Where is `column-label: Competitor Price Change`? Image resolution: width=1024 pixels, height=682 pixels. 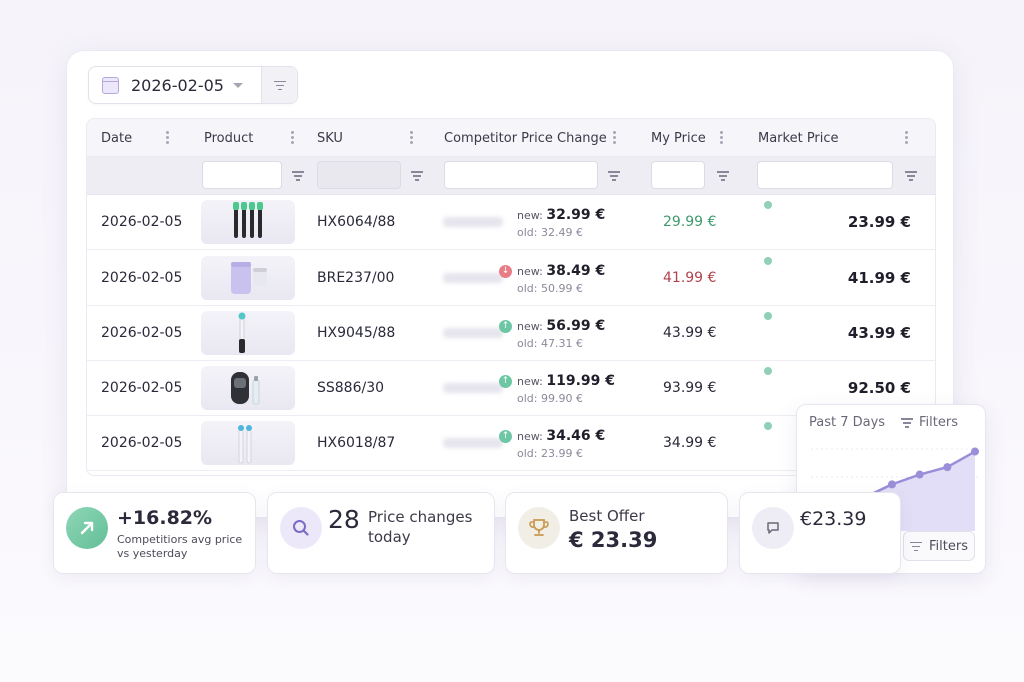
column-label: Competitor Price Change is located at coordinates (525, 138).